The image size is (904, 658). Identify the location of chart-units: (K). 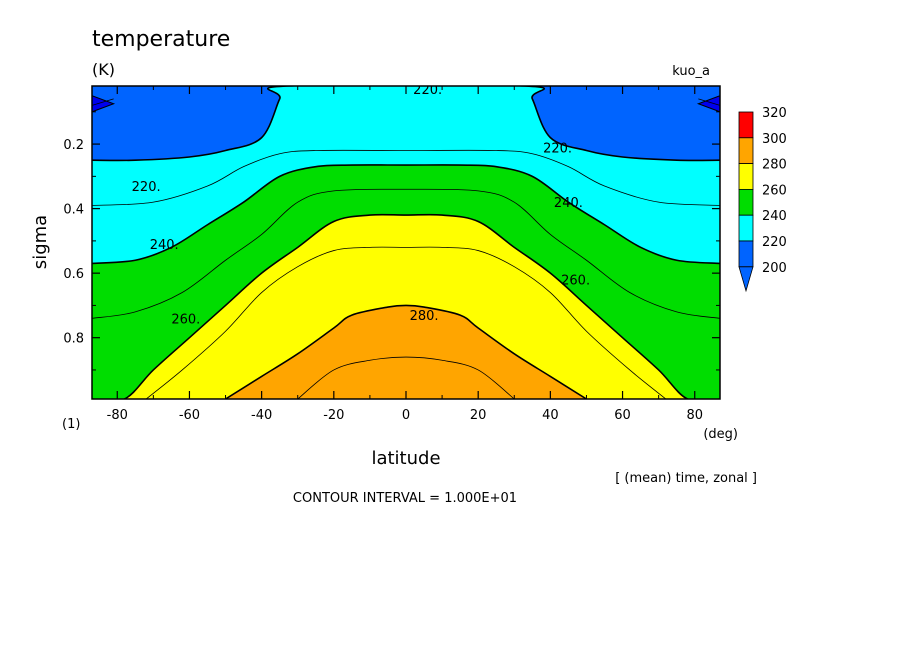
(103, 69).